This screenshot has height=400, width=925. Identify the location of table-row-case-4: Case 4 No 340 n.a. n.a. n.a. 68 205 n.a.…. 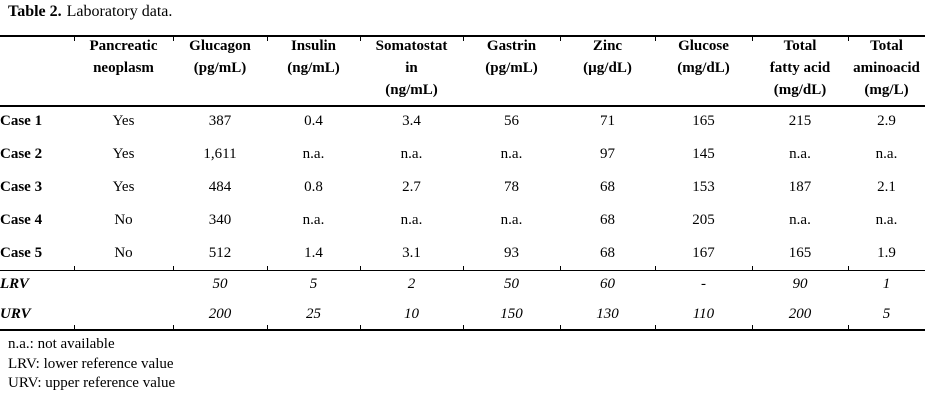
(462, 220).